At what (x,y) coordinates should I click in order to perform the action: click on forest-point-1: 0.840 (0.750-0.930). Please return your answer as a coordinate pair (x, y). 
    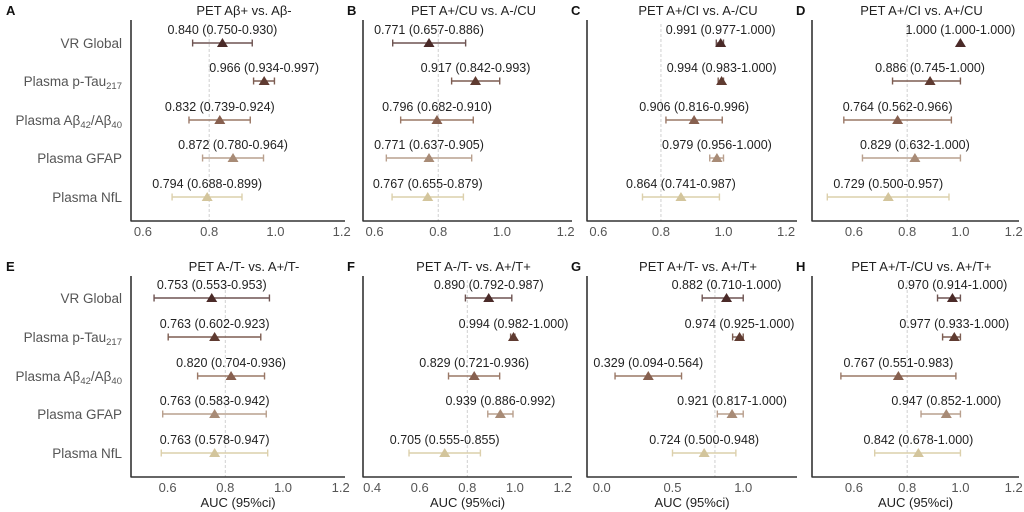
    Looking at the image, I should click on (222, 35).